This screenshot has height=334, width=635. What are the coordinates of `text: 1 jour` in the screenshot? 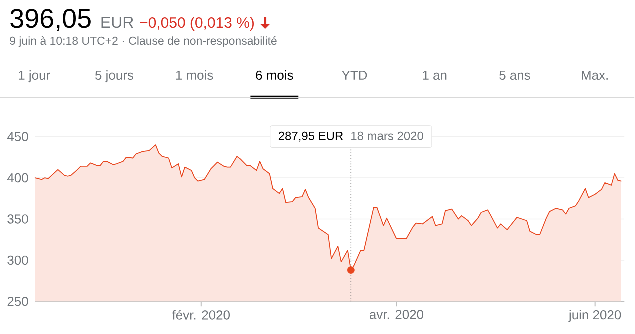 It's located at (34, 76).